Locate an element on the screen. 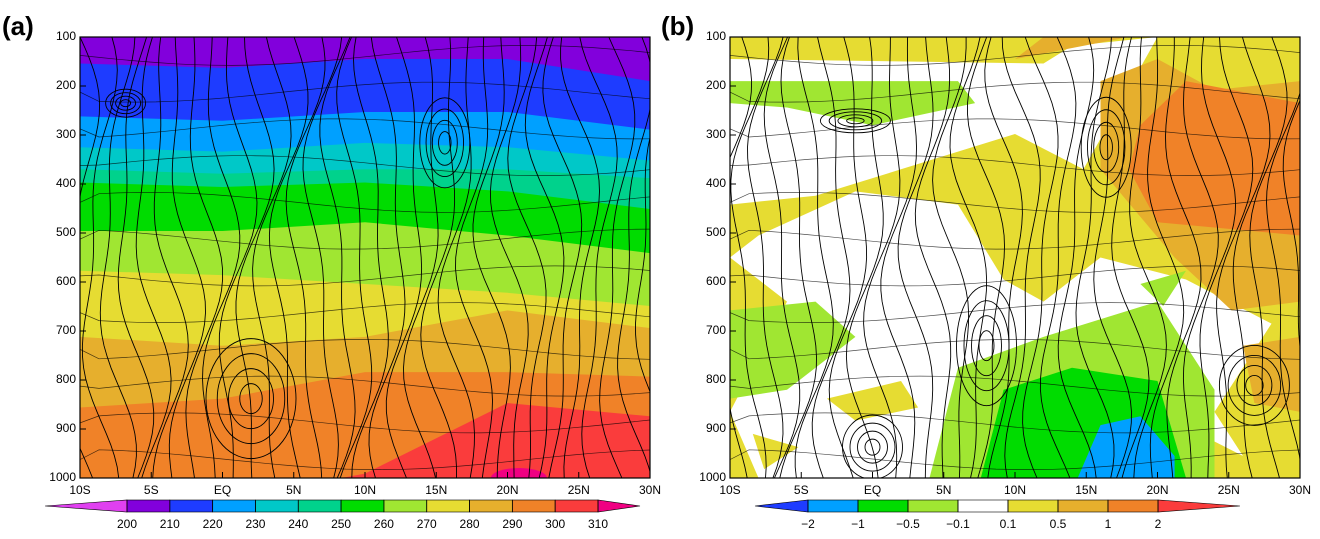 The width and height of the screenshot is (1320, 539). colorbar-label: 200 is located at coordinates (127, 524).